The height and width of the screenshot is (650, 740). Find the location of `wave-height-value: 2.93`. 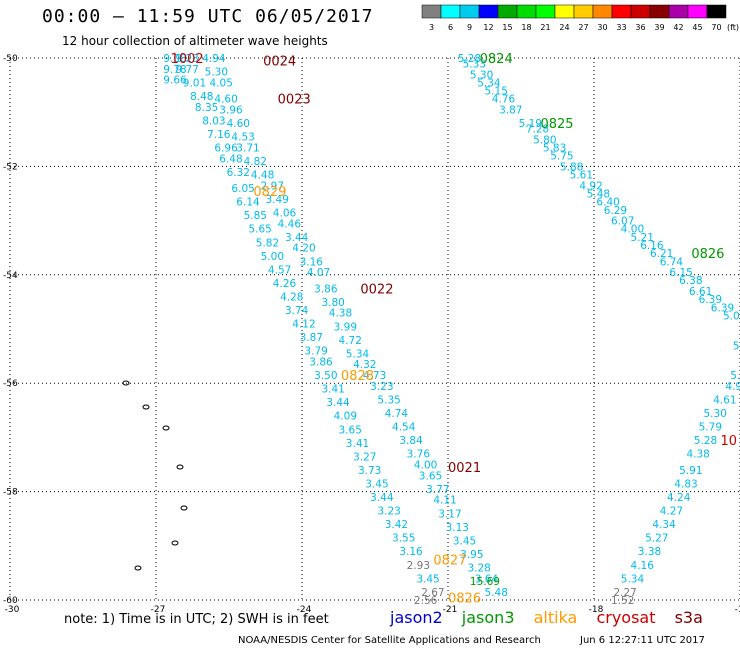

wave-height-value: 2.93 is located at coordinates (418, 566).